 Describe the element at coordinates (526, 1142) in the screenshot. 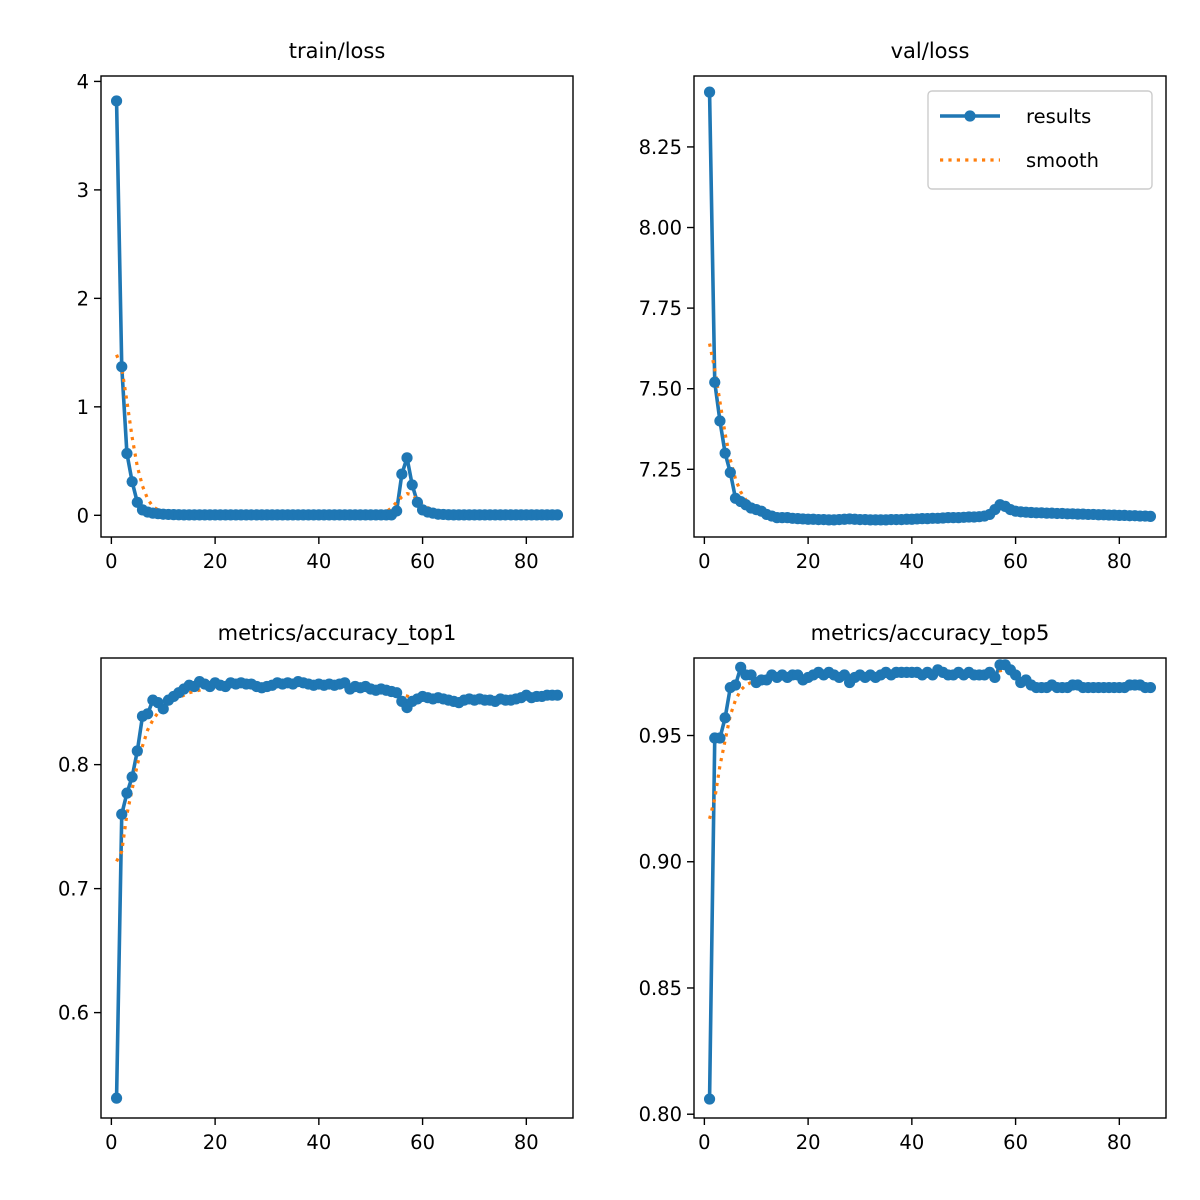

I see `accuracy-top1-x-tick-label: 80` at that location.